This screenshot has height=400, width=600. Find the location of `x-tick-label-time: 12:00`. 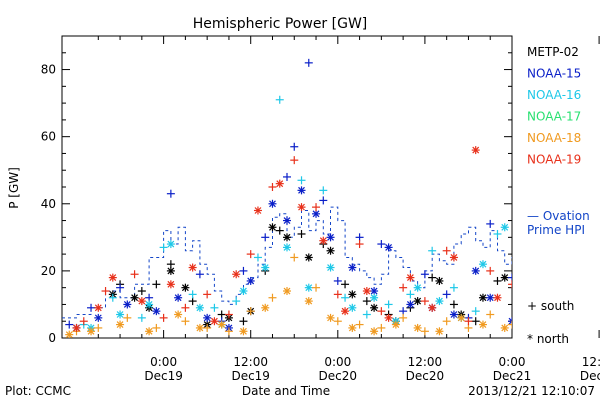

x-tick-label-time: 12:00 is located at coordinates (425, 362).